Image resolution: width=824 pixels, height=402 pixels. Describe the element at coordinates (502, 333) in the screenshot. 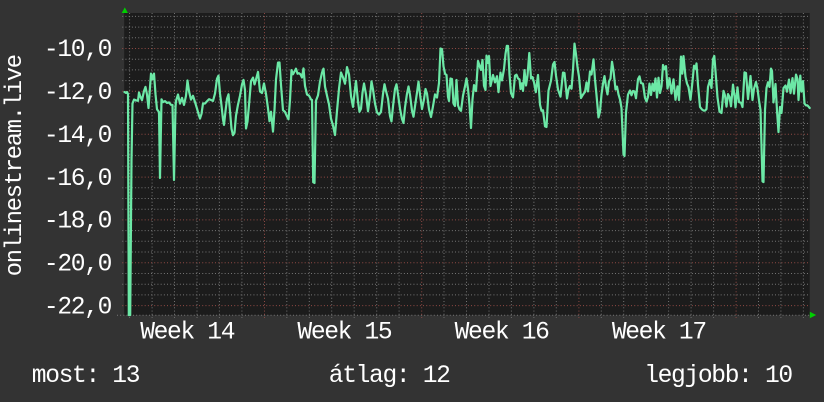

I see `svg-text: Week 16` at that location.